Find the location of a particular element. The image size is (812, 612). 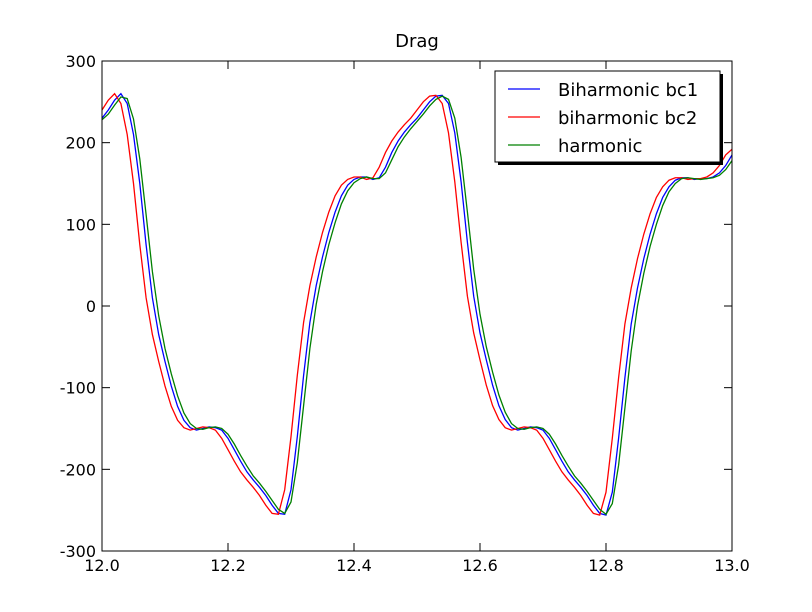

y-tick-label: -300 is located at coordinates (78, 551).